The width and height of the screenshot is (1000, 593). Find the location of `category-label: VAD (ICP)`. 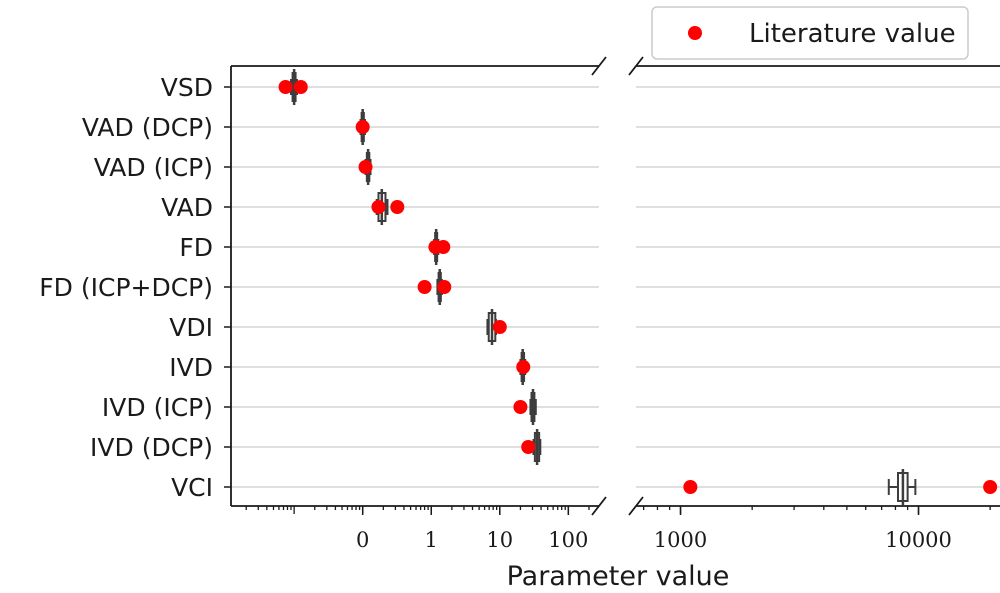

category-label: VAD (ICP) is located at coordinates (153, 167).